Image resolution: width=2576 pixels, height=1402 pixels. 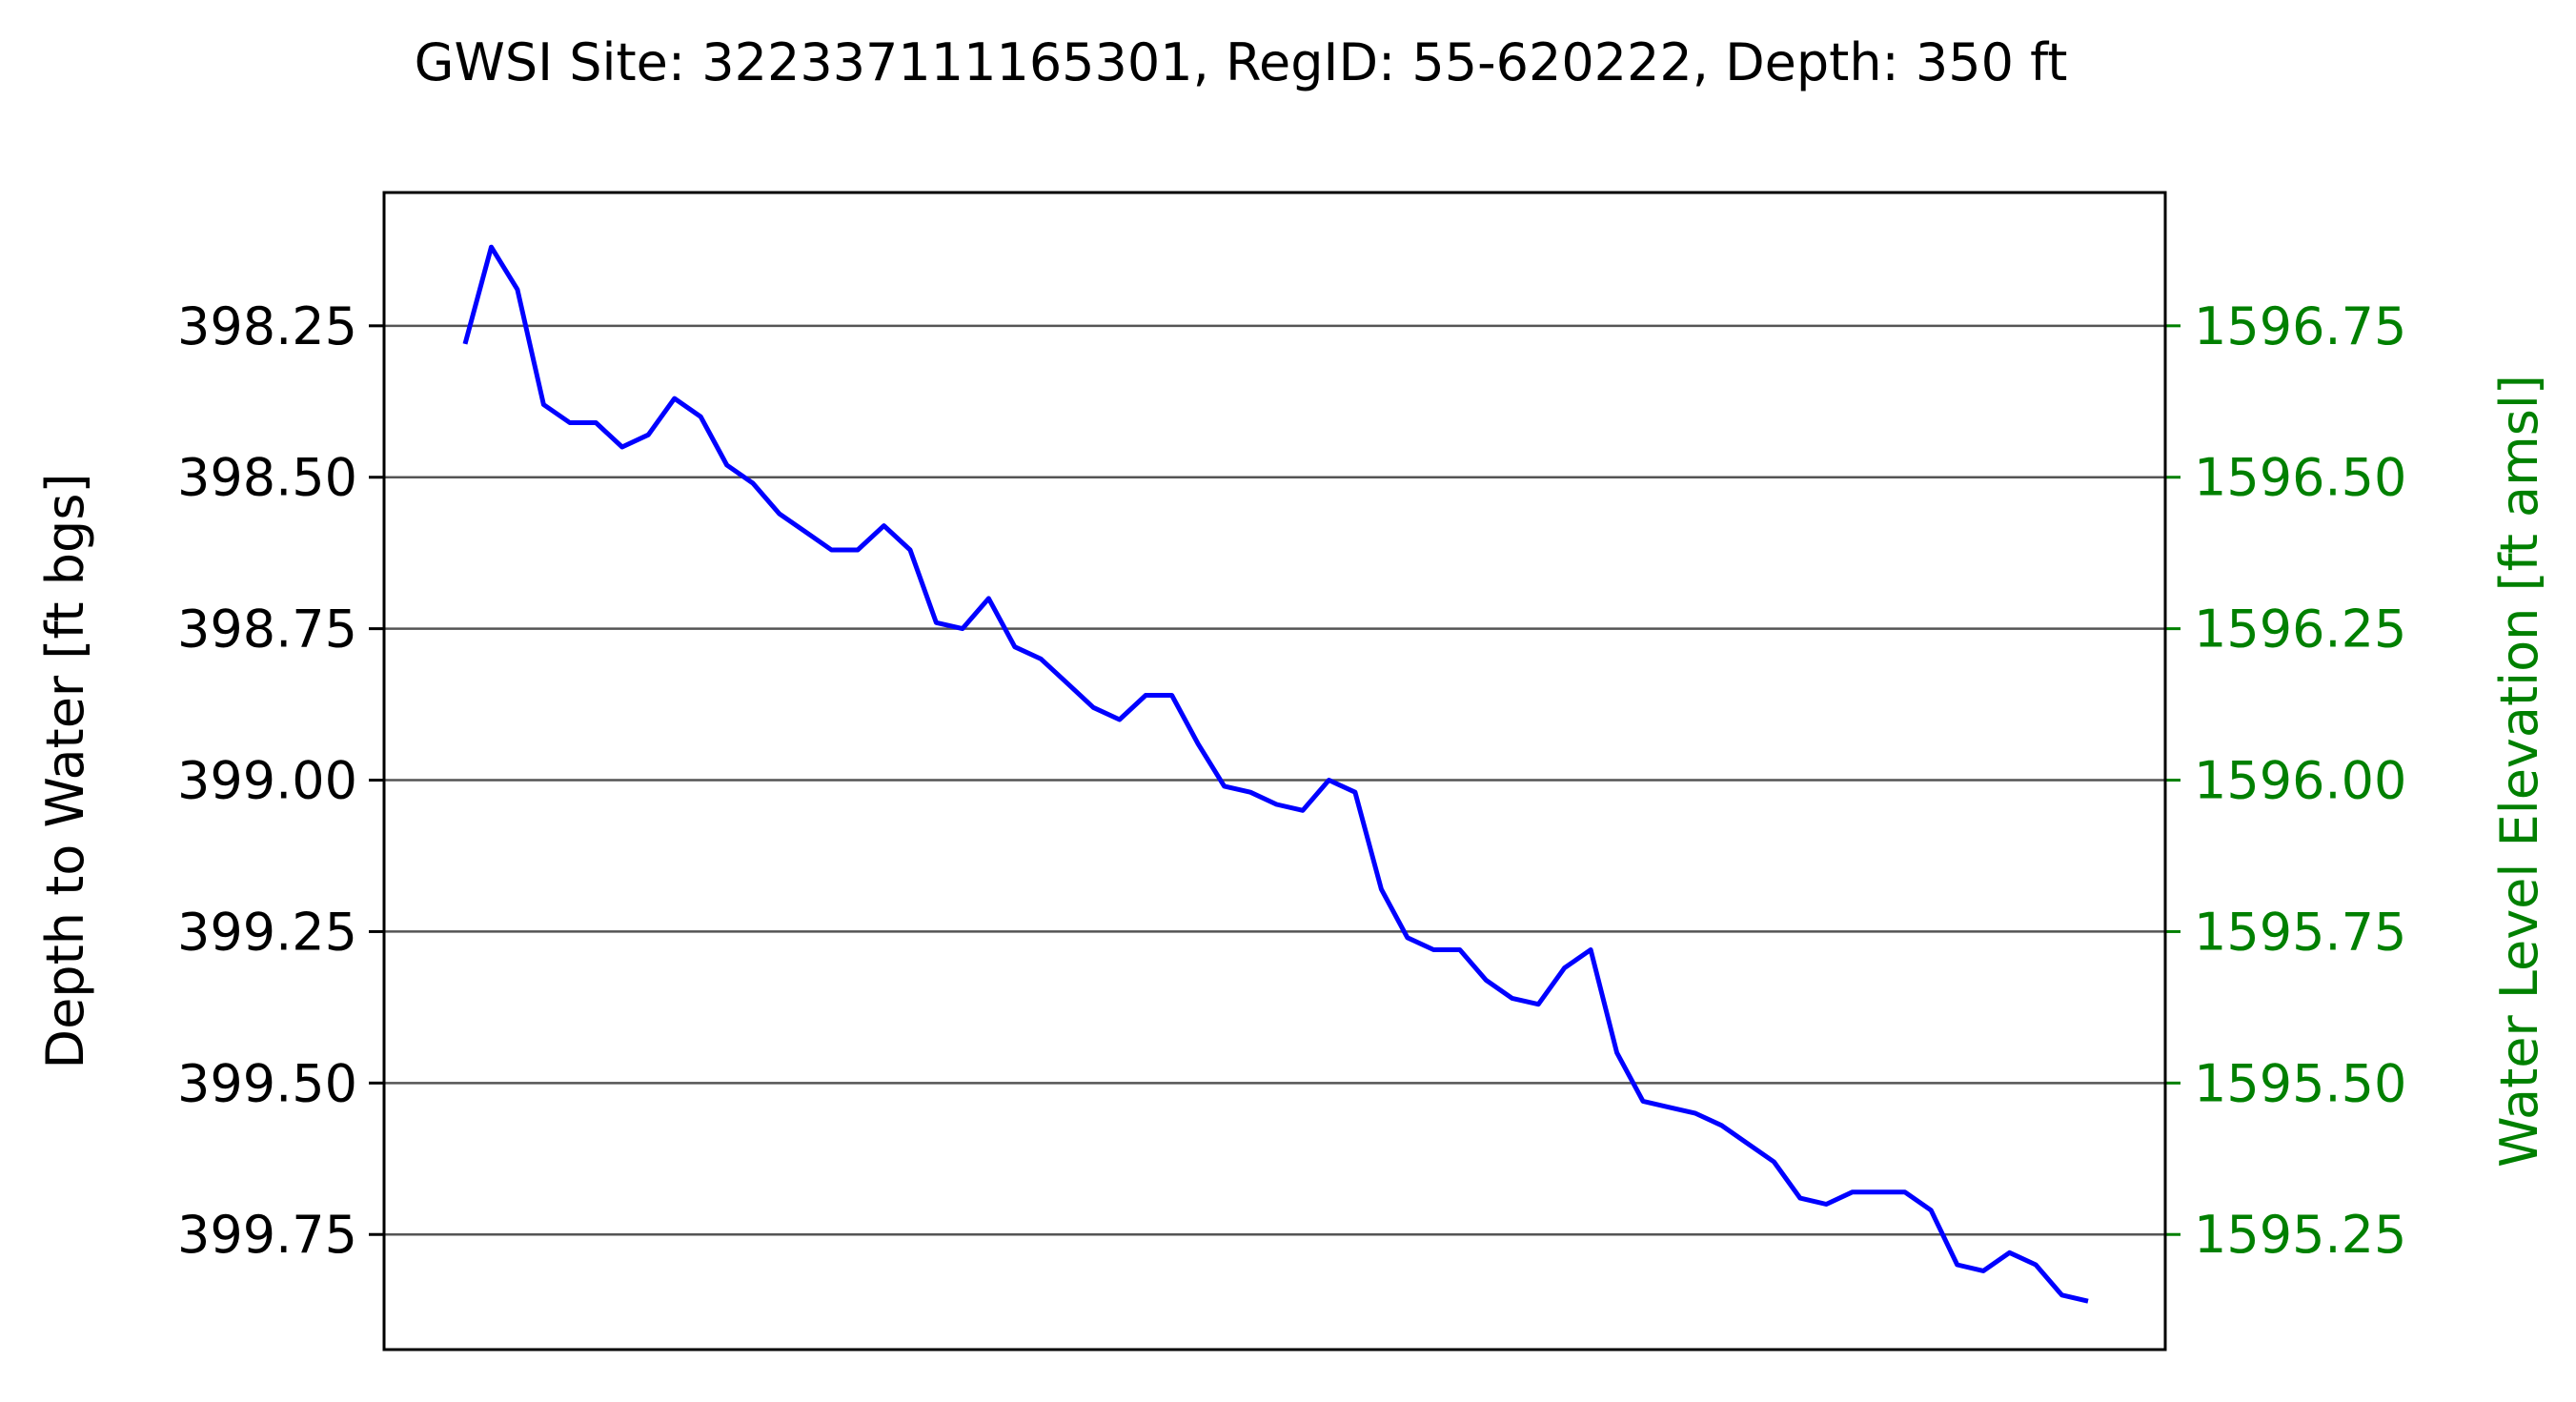 What do you see at coordinates (267, 326) in the screenshot?
I see `left-tick-label: 398.25` at bounding box center [267, 326].